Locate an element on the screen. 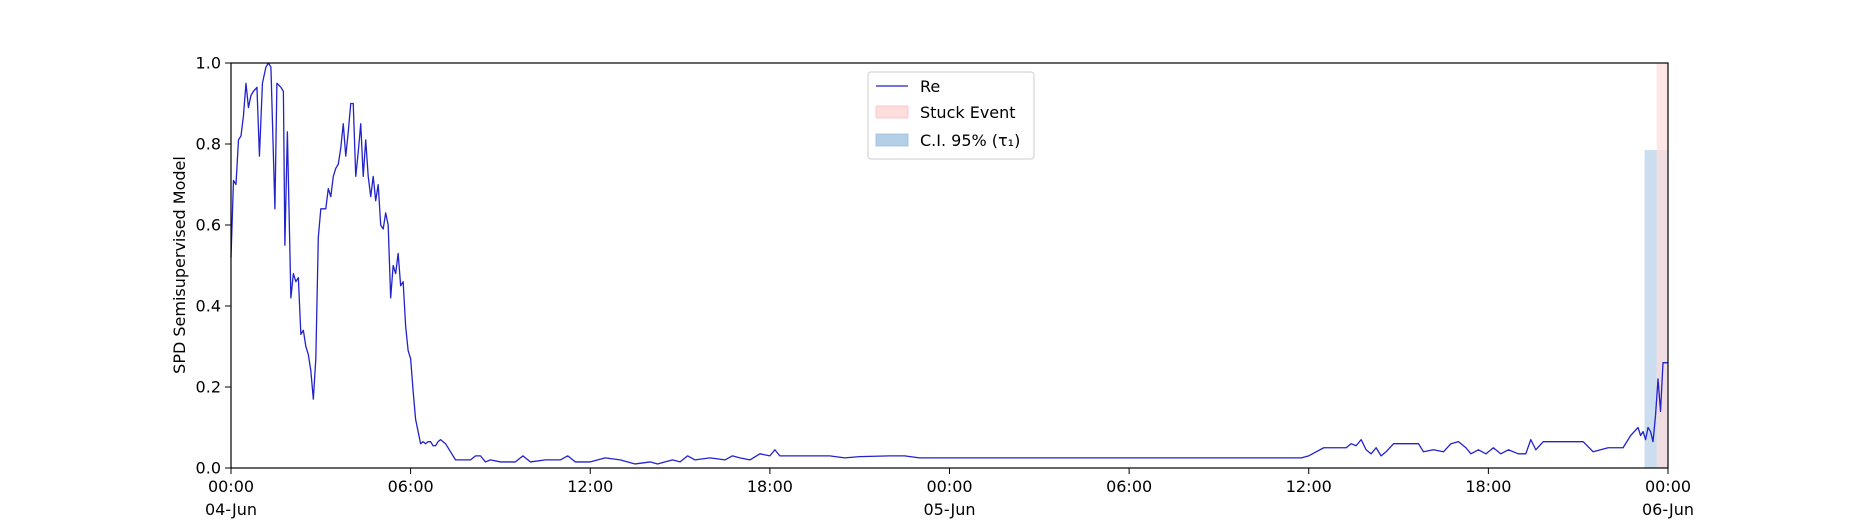 The width and height of the screenshot is (1850, 525). x-tick-label: 05-Jun is located at coordinates (949, 509).